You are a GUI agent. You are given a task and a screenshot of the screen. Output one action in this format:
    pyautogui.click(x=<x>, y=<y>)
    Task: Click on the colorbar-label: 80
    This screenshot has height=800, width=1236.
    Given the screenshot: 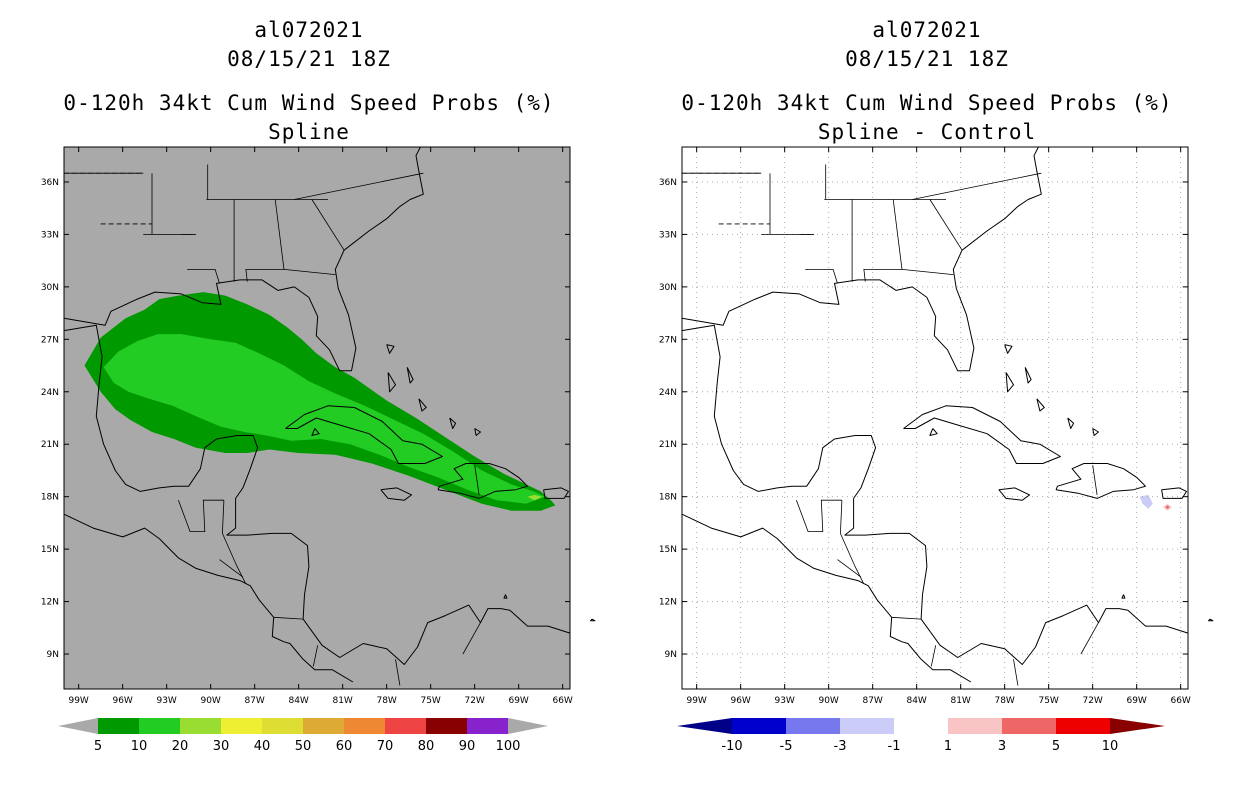 What is the action you would take?
    pyautogui.click(x=426, y=746)
    